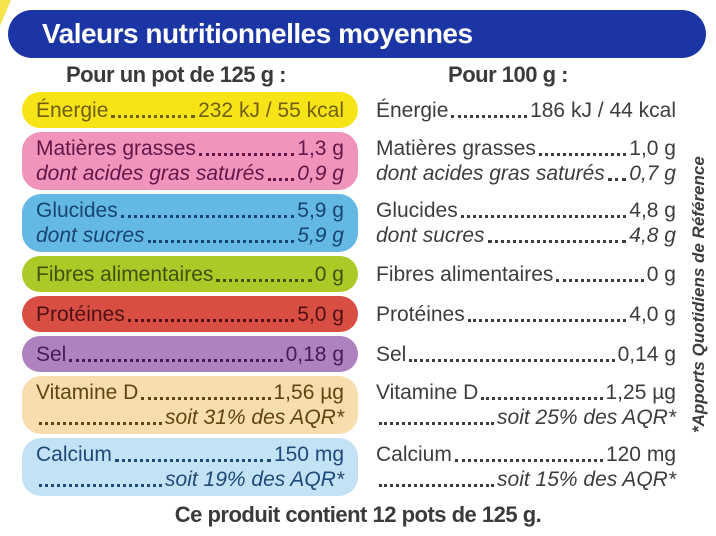 Image resolution: width=716 pixels, height=536 pixels. I want to click on pack-contents-note: Ce produit contient 12 pots de 125 g., so click(358, 514).